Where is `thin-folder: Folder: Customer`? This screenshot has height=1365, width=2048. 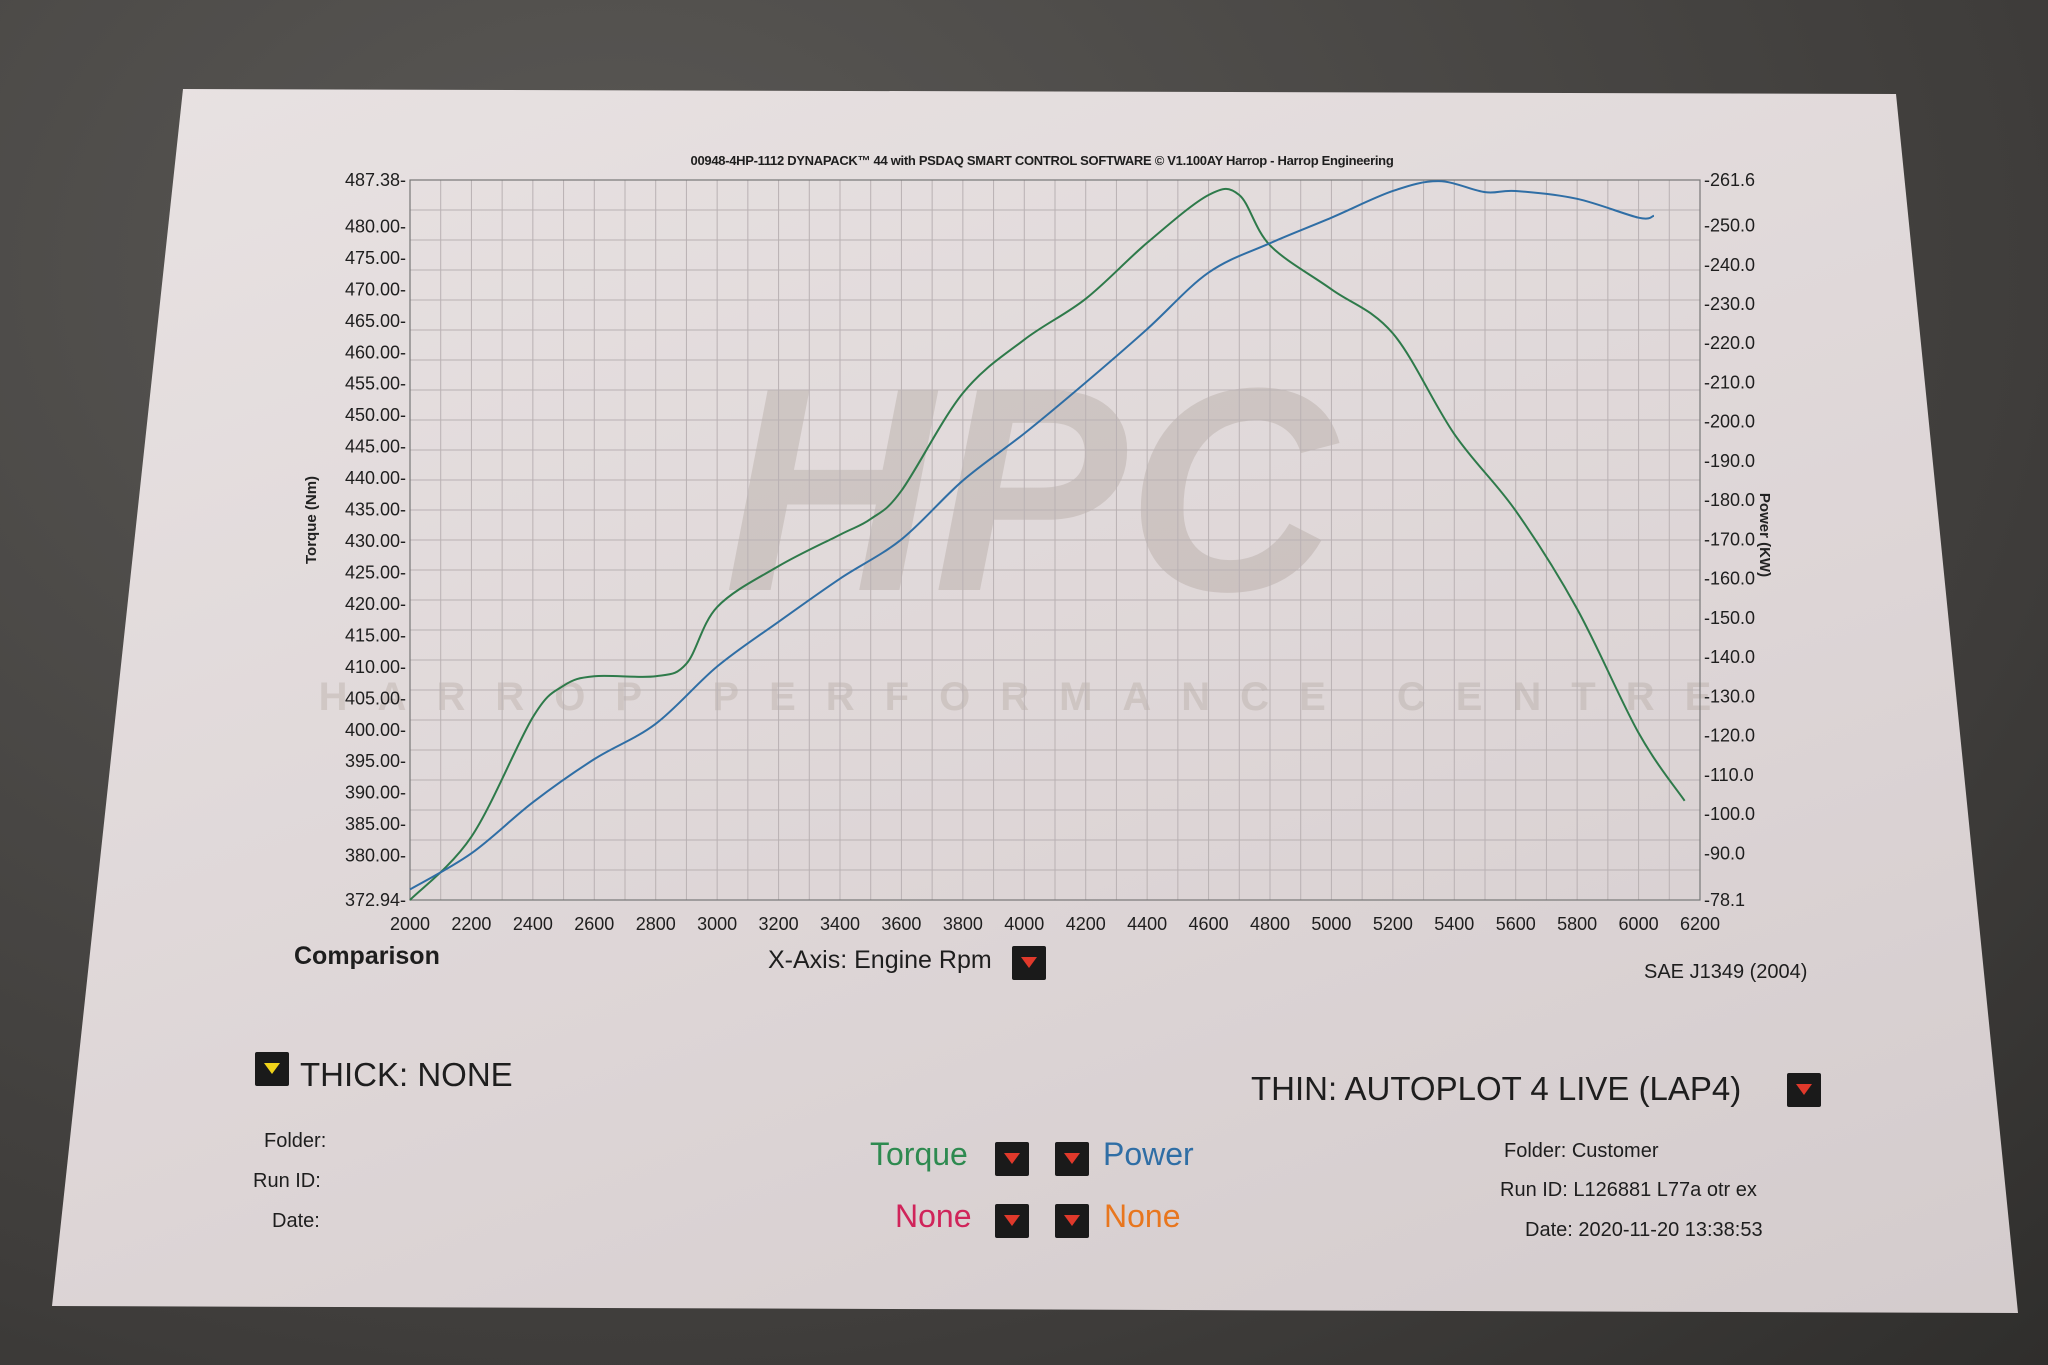 thin-folder: Folder: Customer is located at coordinates (1581, 1151).